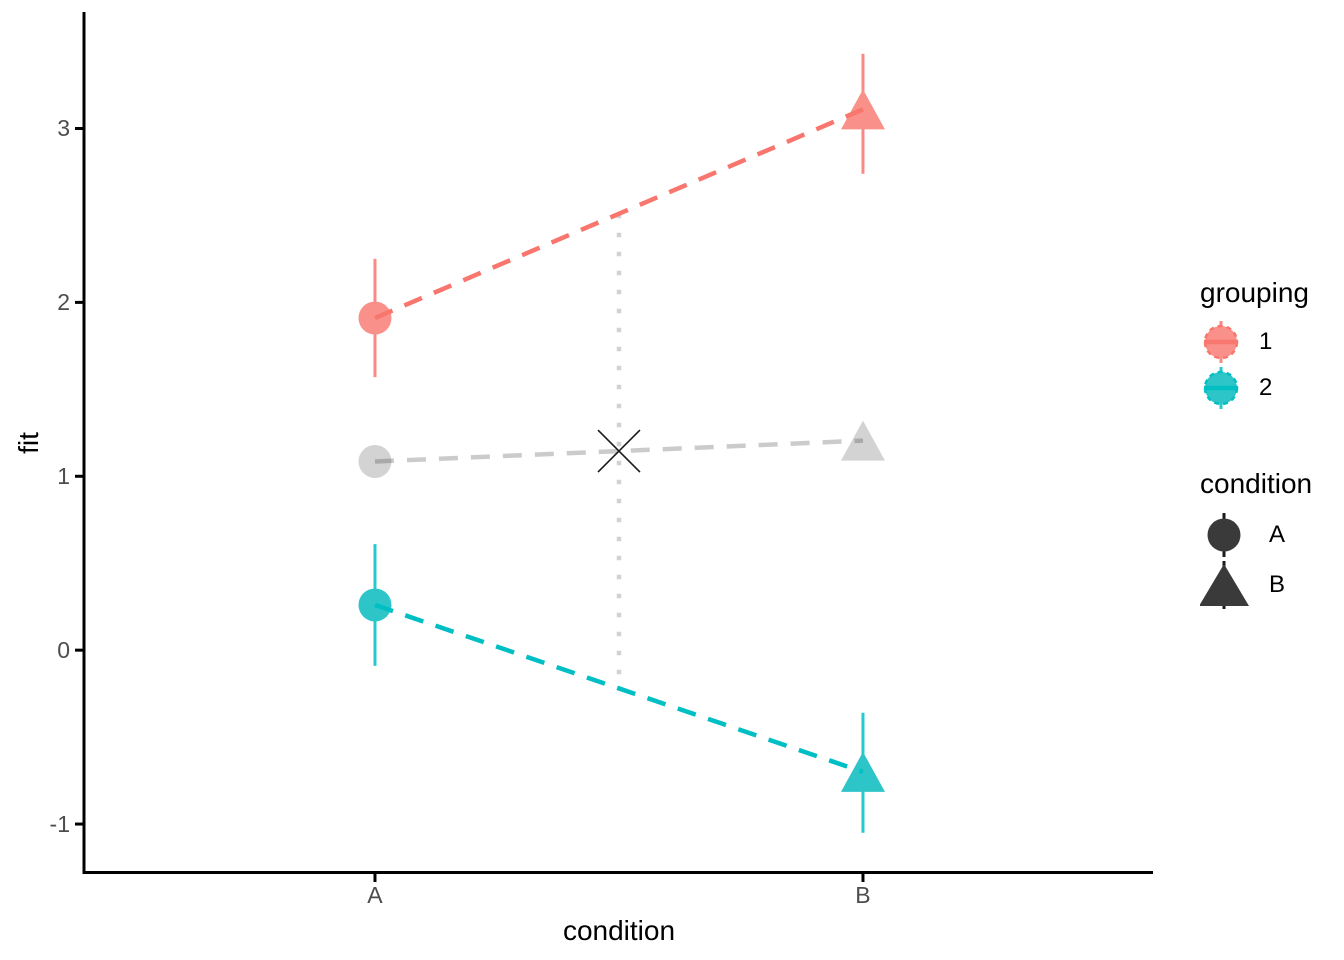 The width and height of the screenshot is (1344, 960). What do you see at coordinates (63, 128) in the screenshot?
I see `y-axis-tick-label: 3` at bounding box center [63, 128].